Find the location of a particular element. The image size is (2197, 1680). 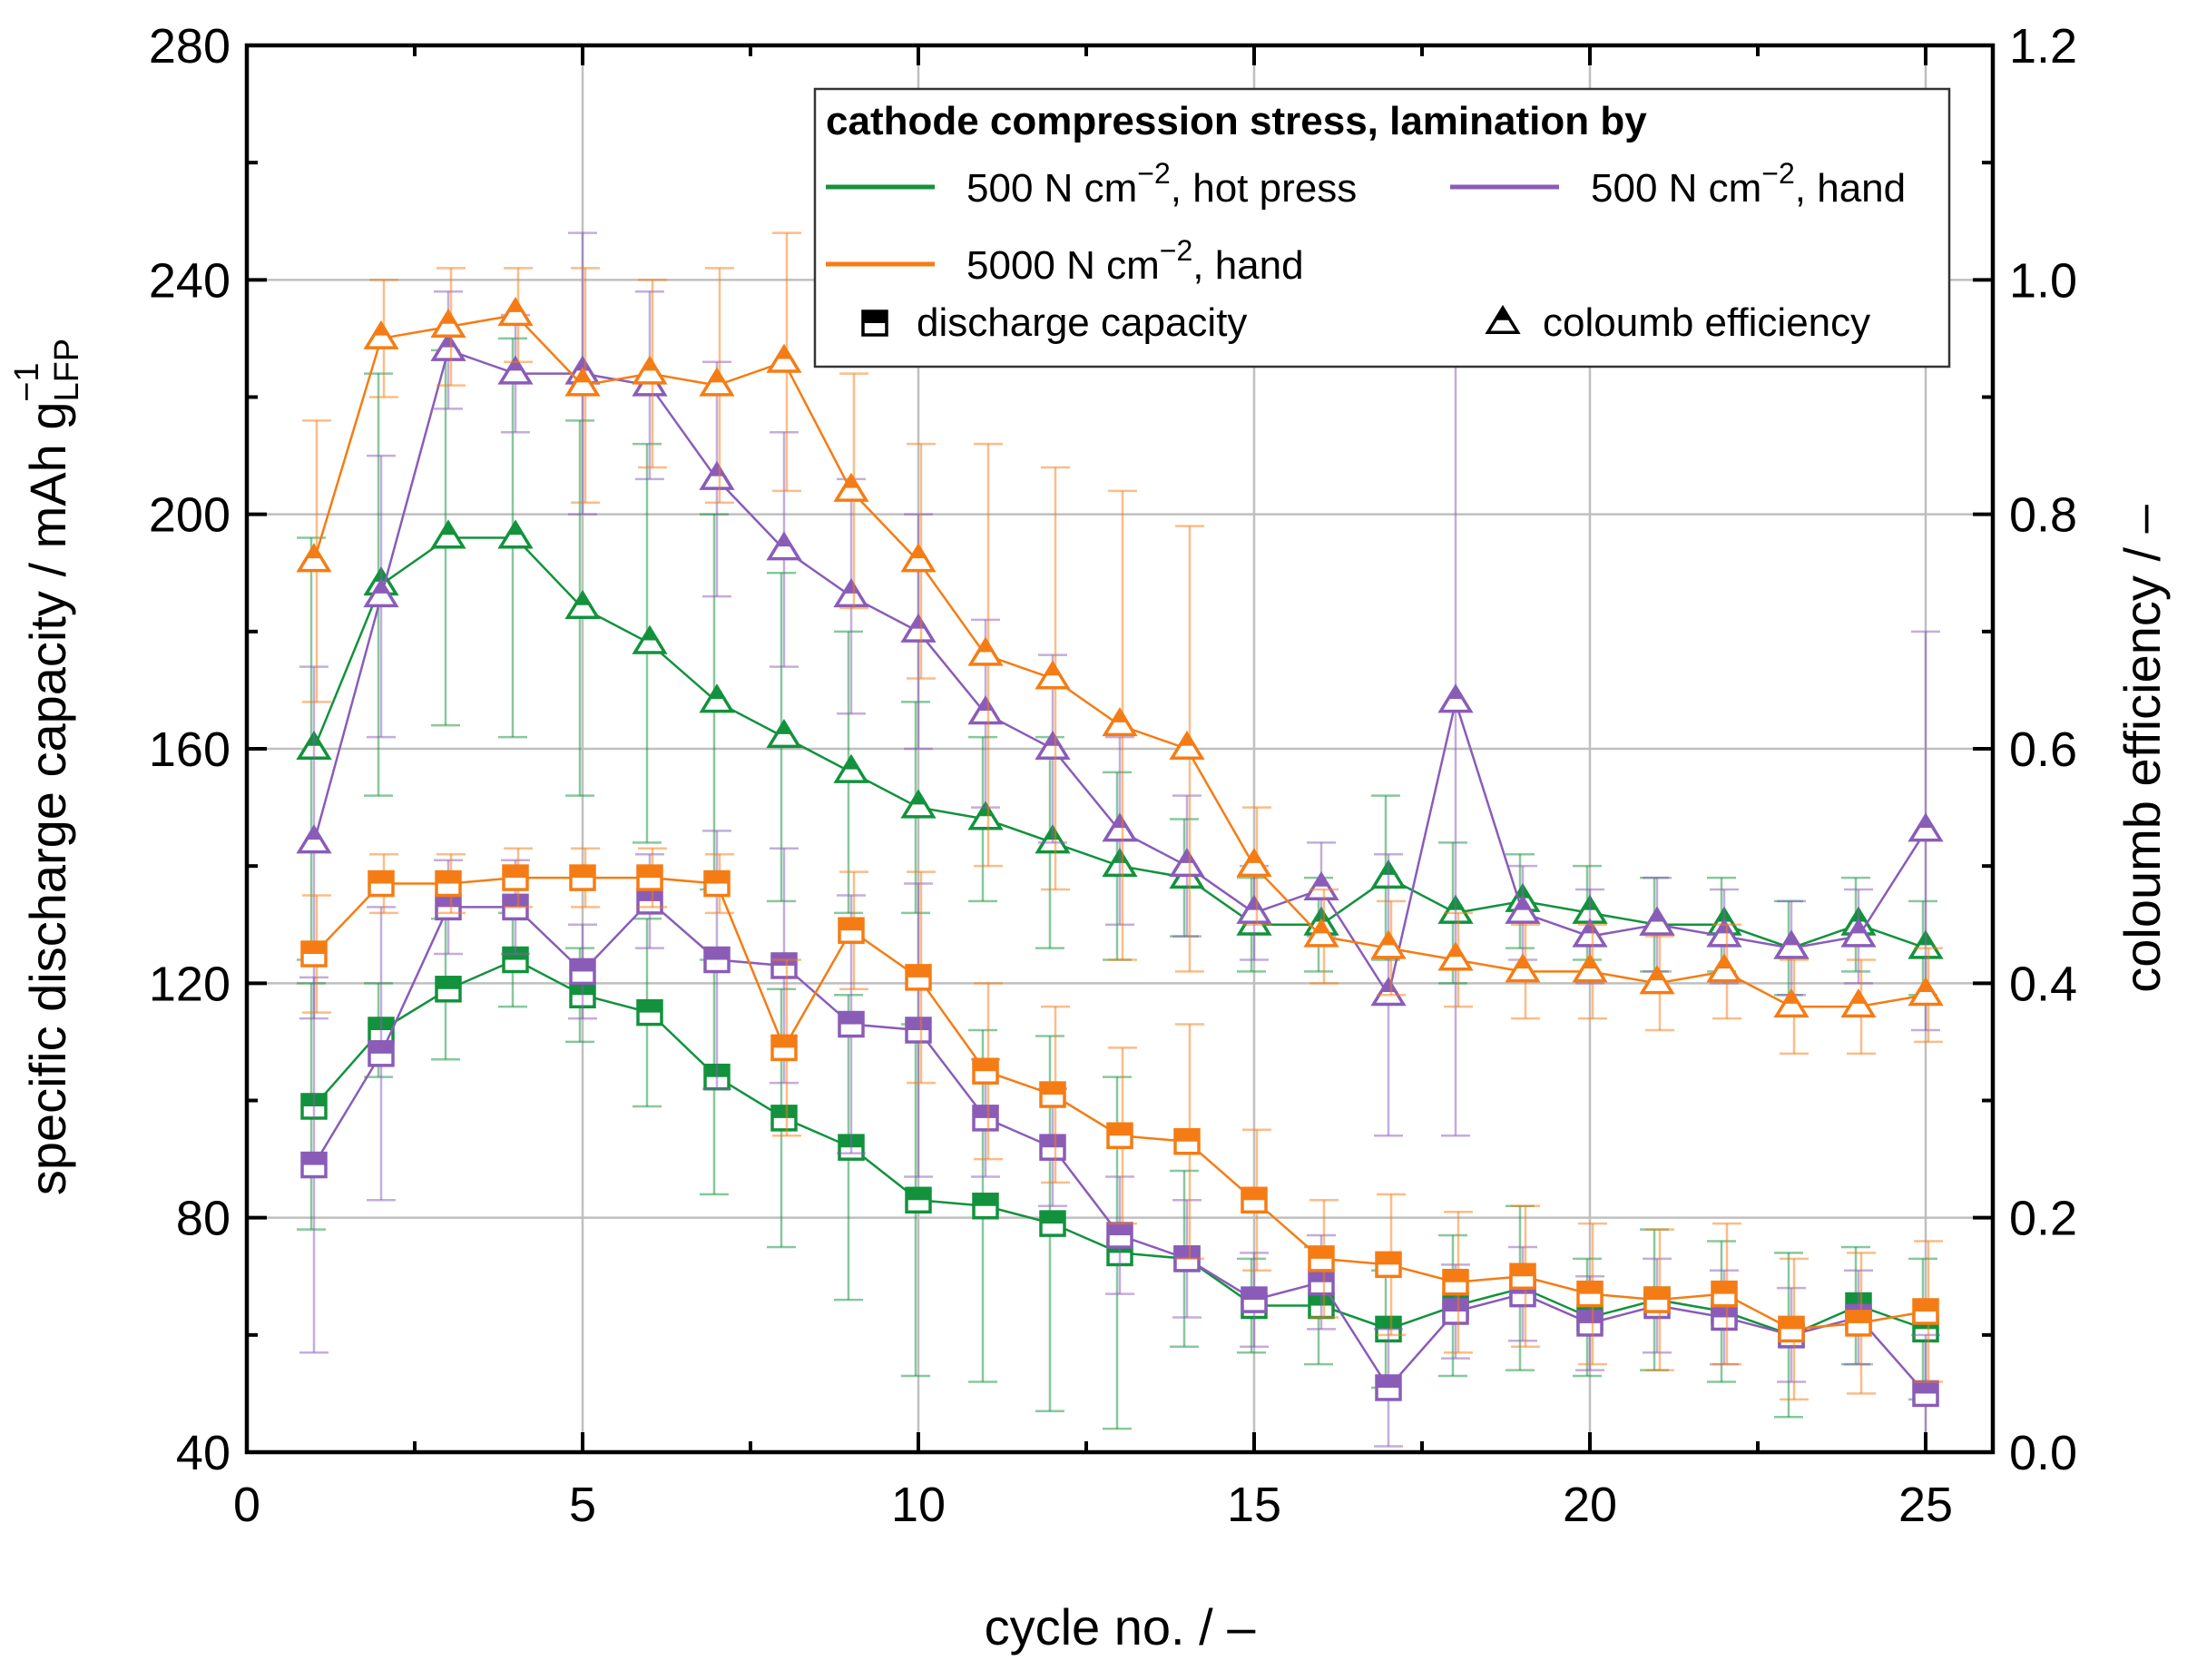

legend-entry-method: , hand is located at coordinates (1247, 266).